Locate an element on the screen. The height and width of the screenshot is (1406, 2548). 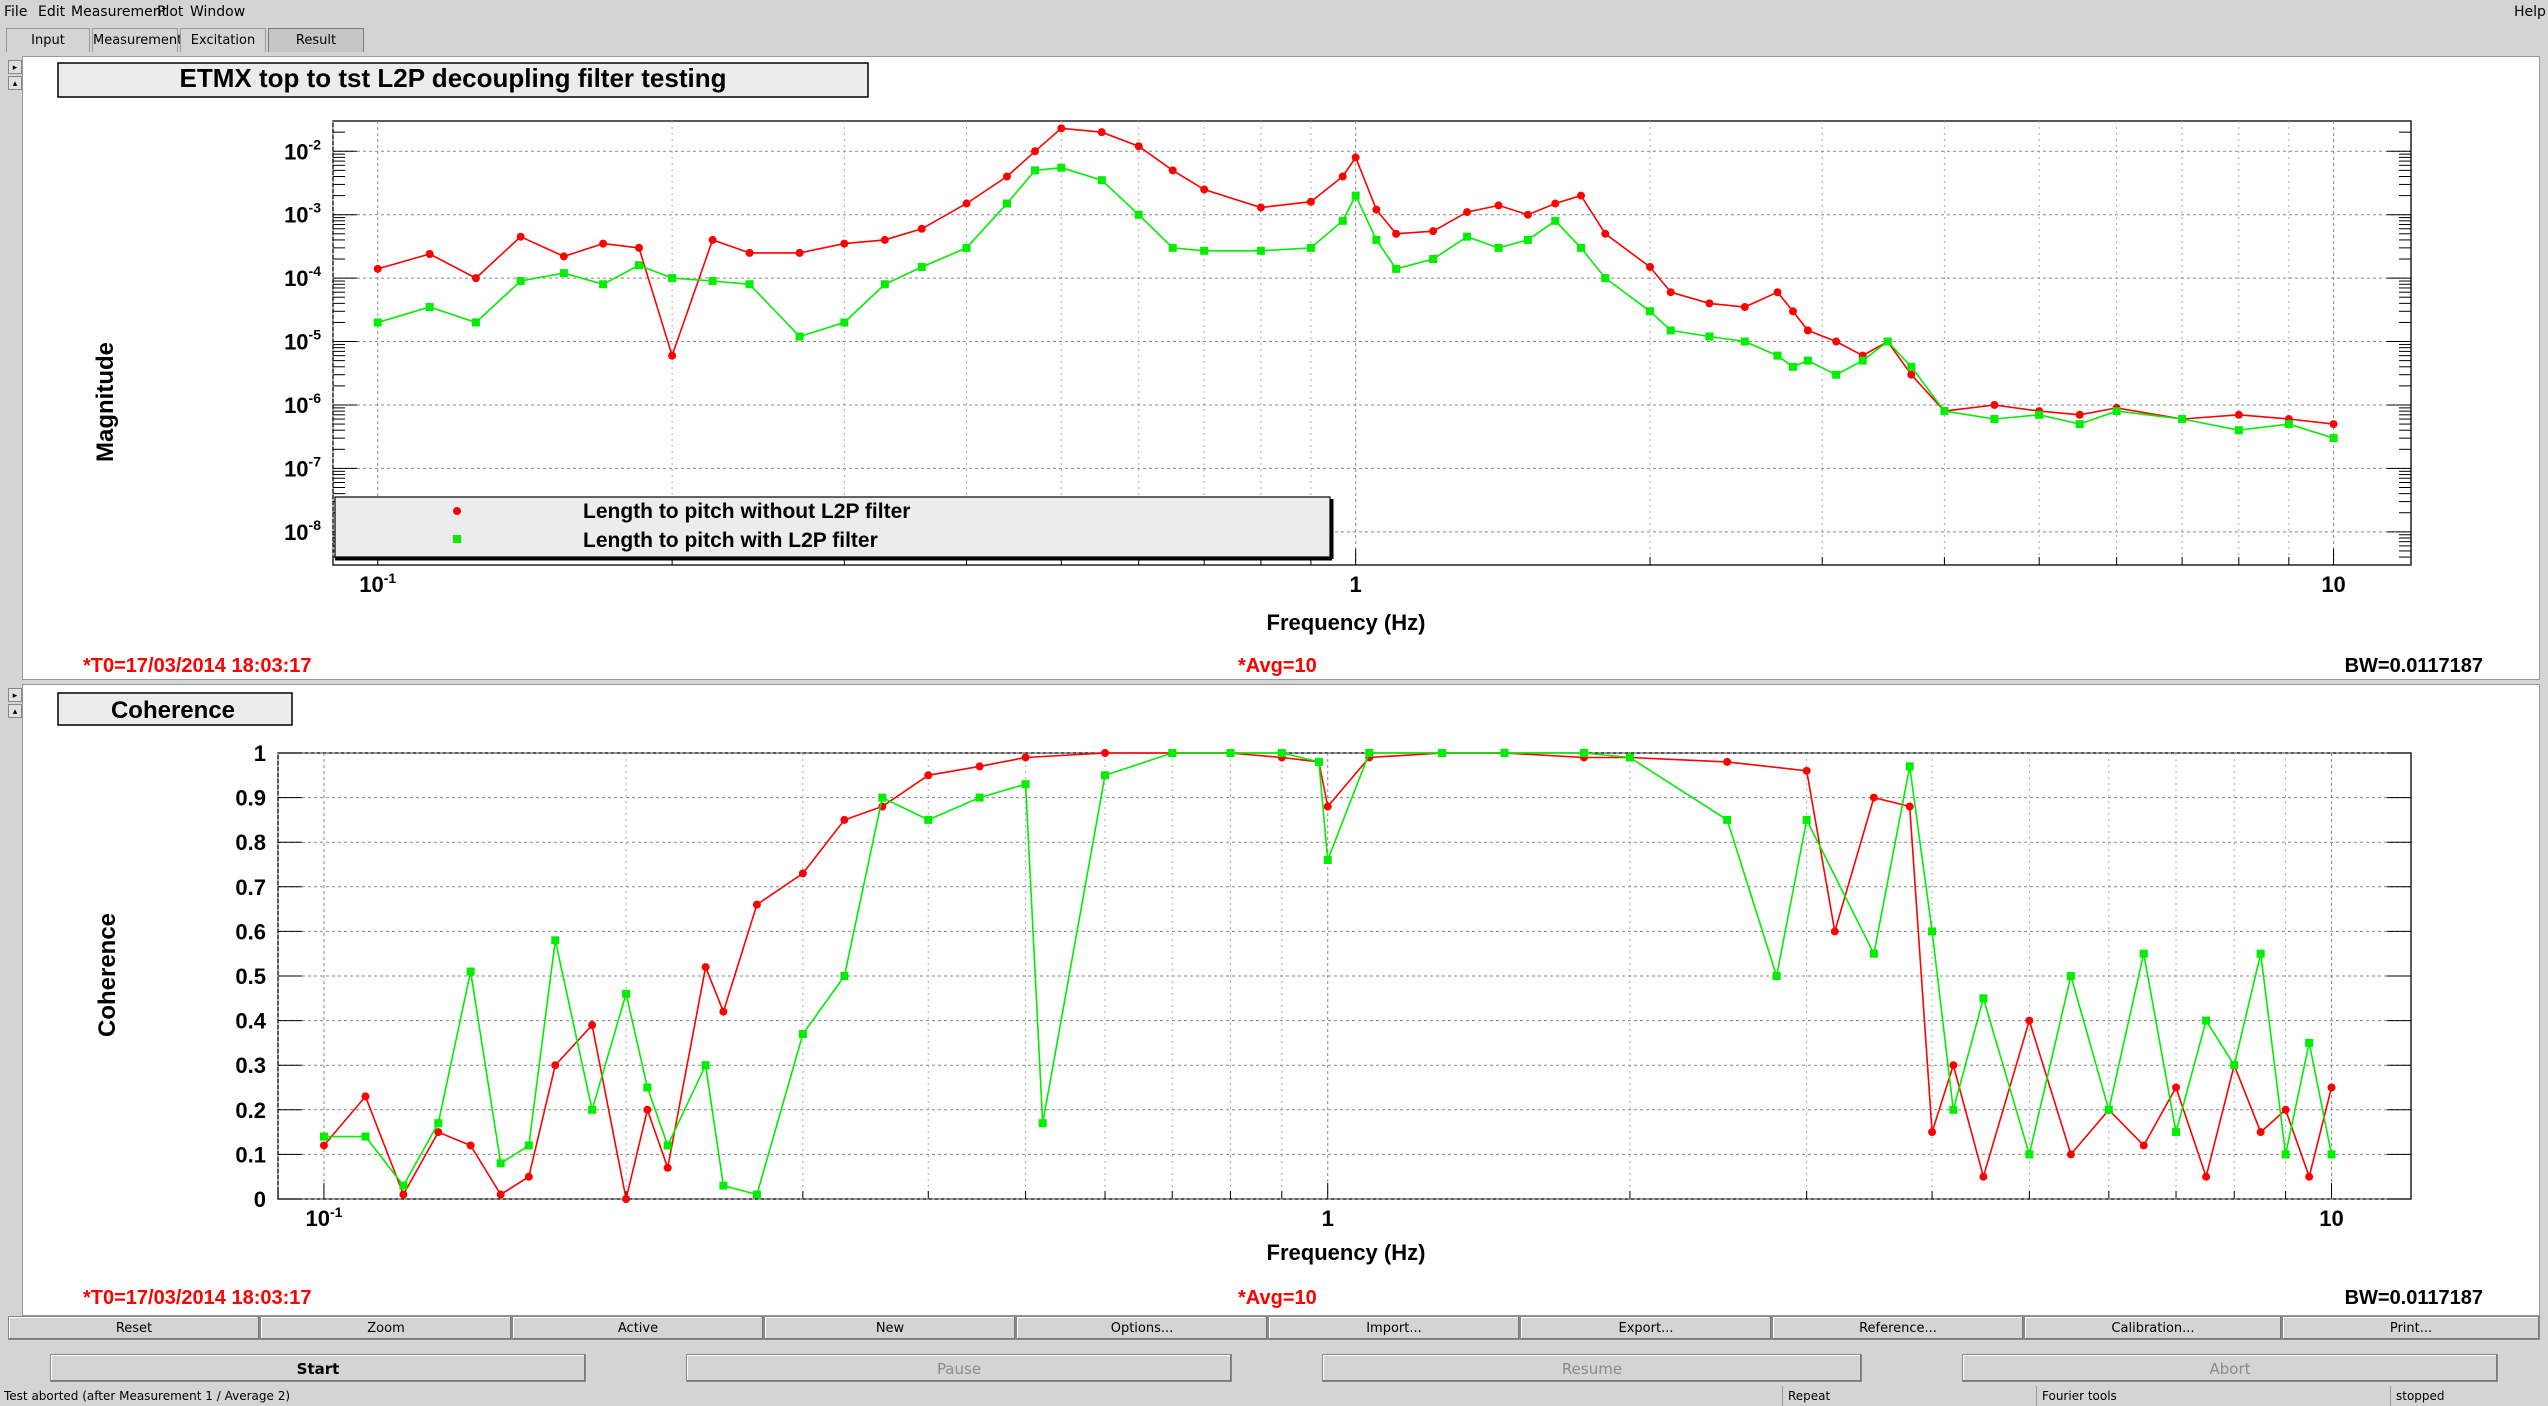
zoom-button: Zoom is located at coordinates (386, 1328).